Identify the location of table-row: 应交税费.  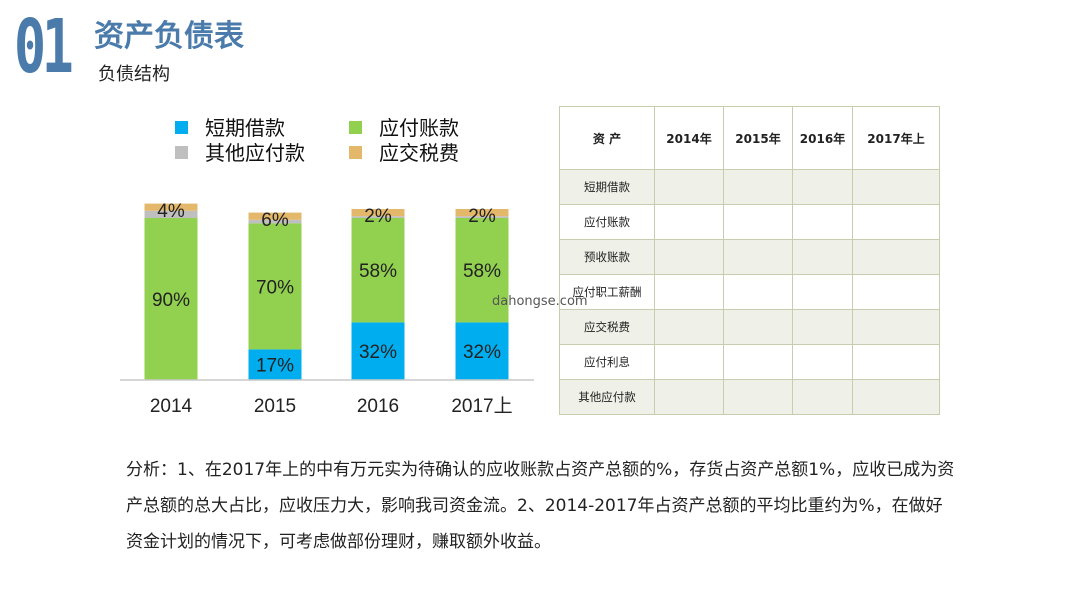
(749, 327).